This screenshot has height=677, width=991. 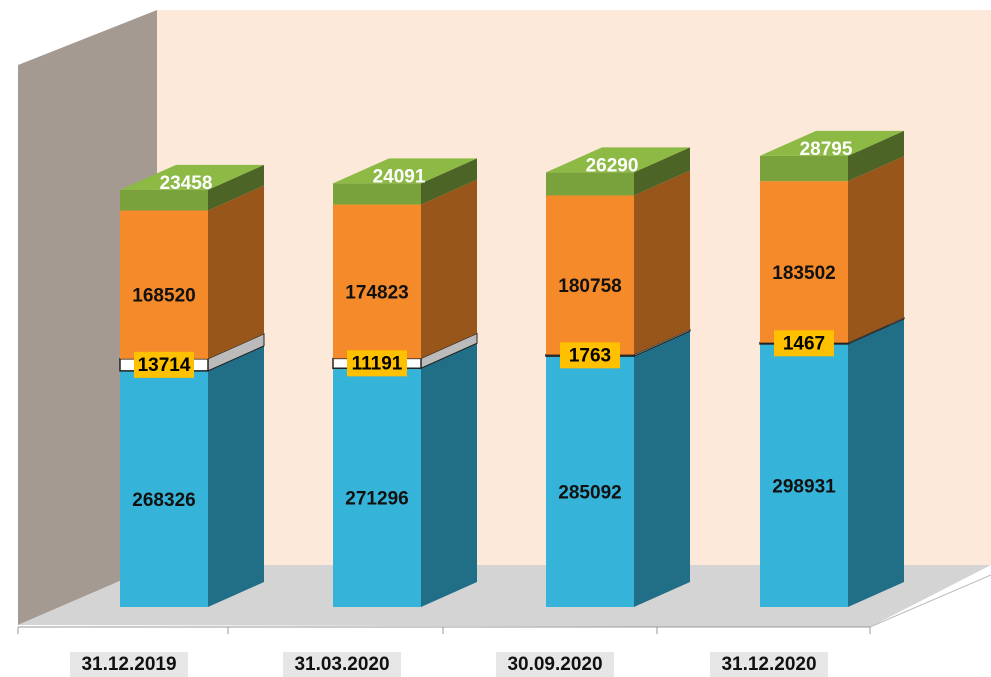 I want to click on value-label: 174823, so click(x=376, y=293).